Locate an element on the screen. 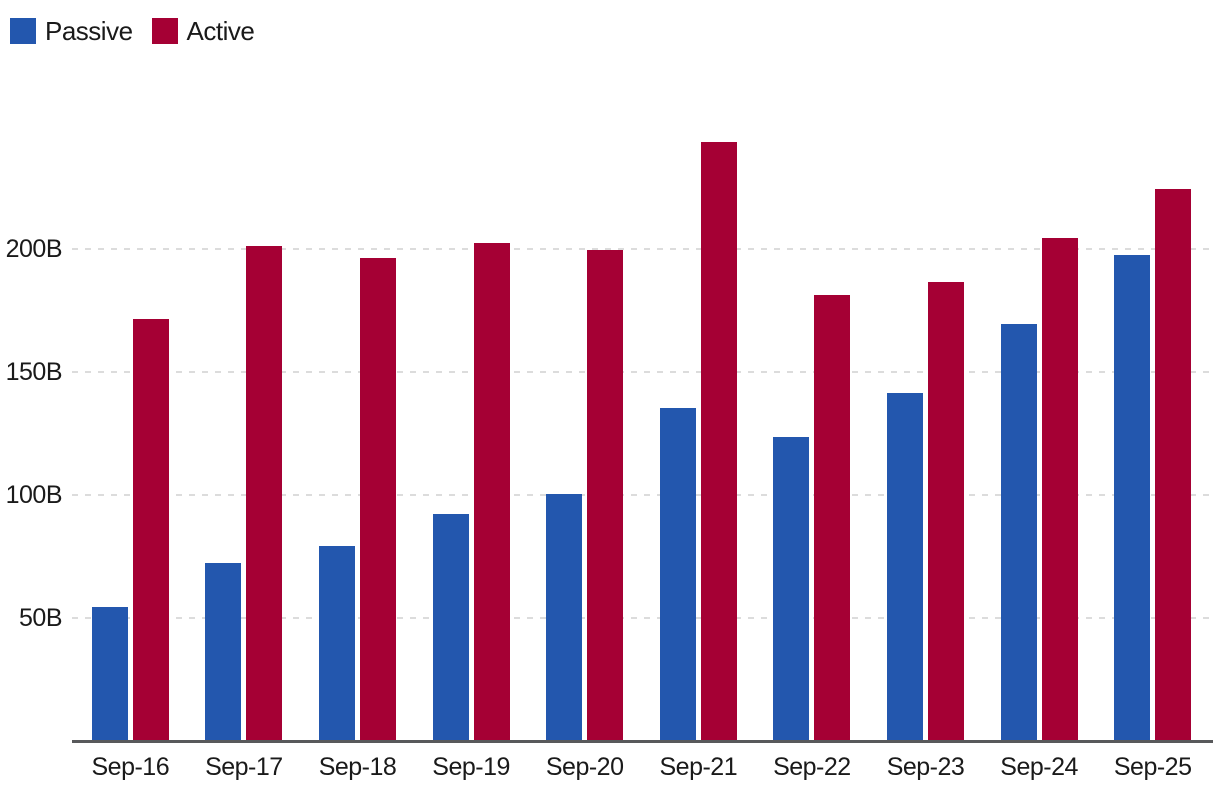 The height and width of the screenshot is (806, 1220). passive-color-swatch is located at coordinates (23, 31).